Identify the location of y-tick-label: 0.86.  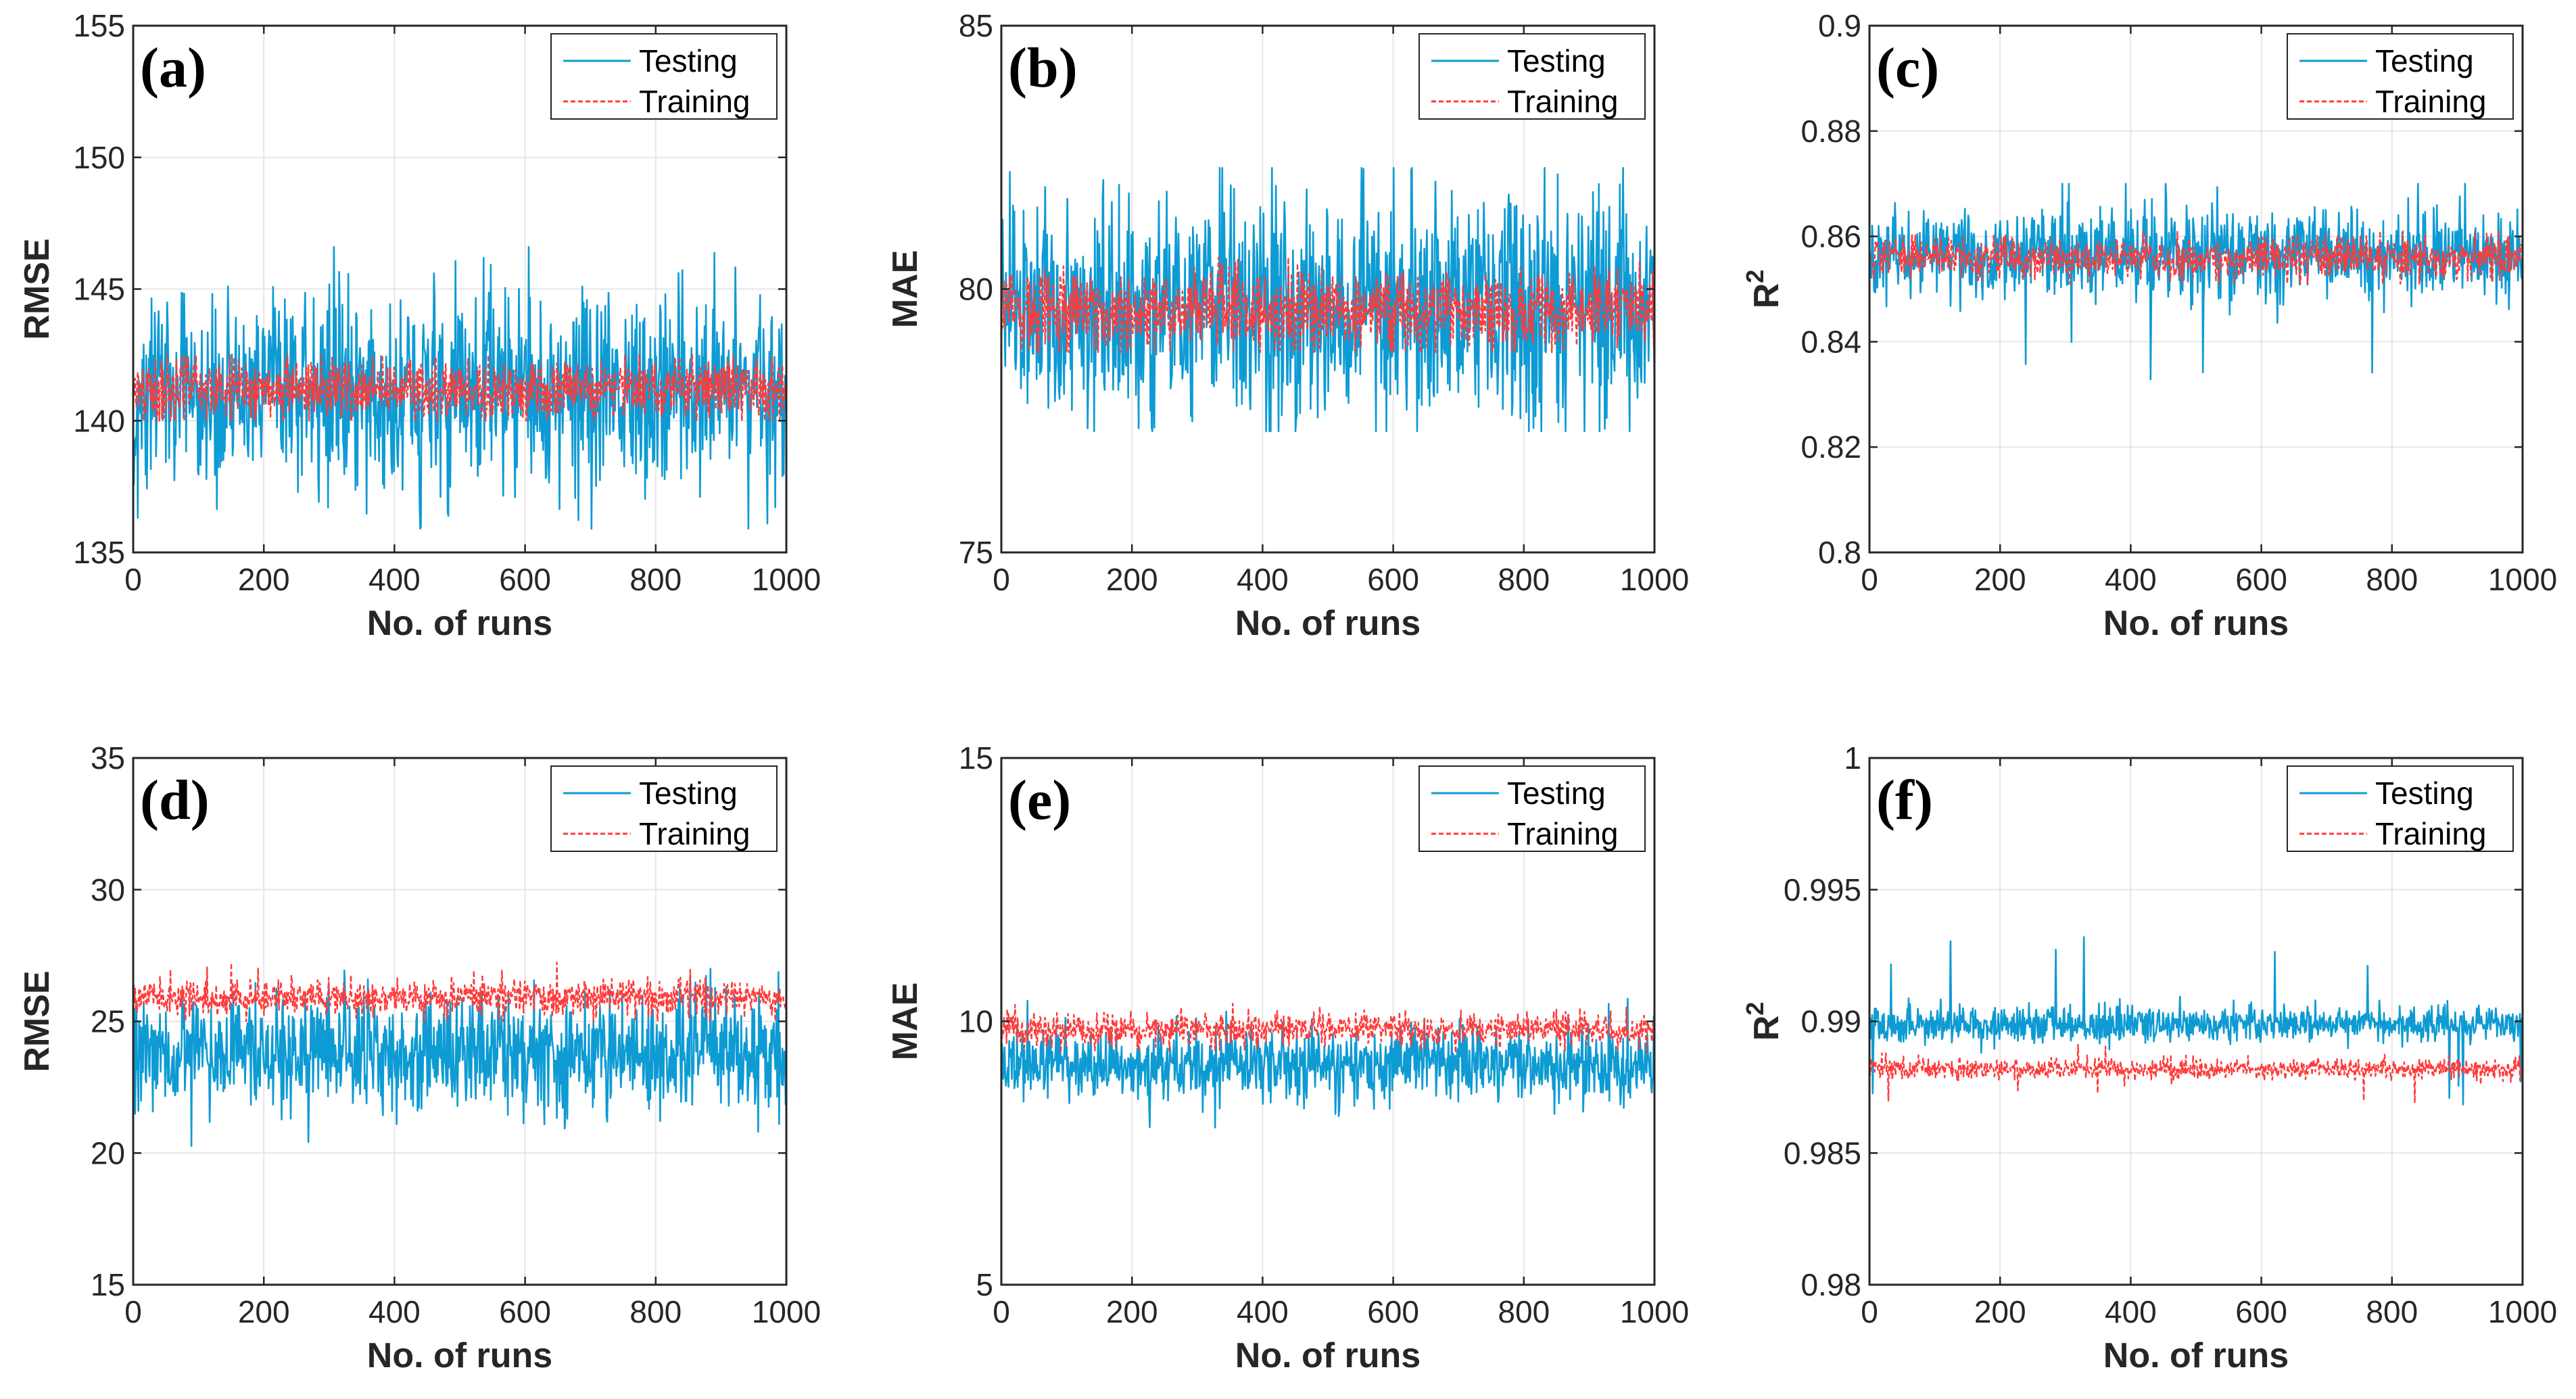
(1830, 236).